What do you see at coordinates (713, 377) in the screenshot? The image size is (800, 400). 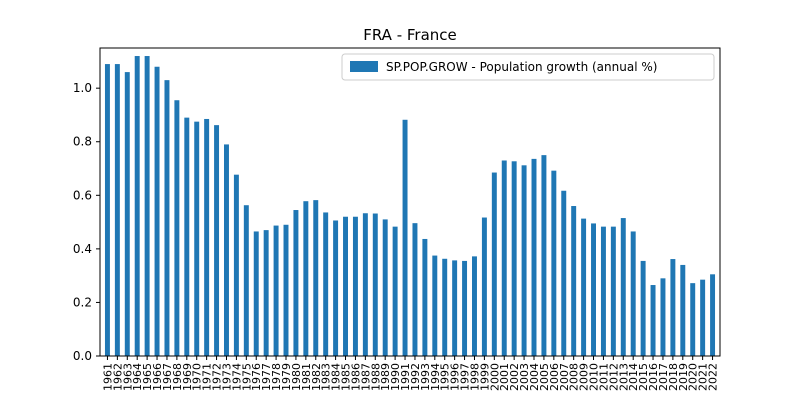 I see `x-tick-label: 2022` at bounding box center [713, 377].